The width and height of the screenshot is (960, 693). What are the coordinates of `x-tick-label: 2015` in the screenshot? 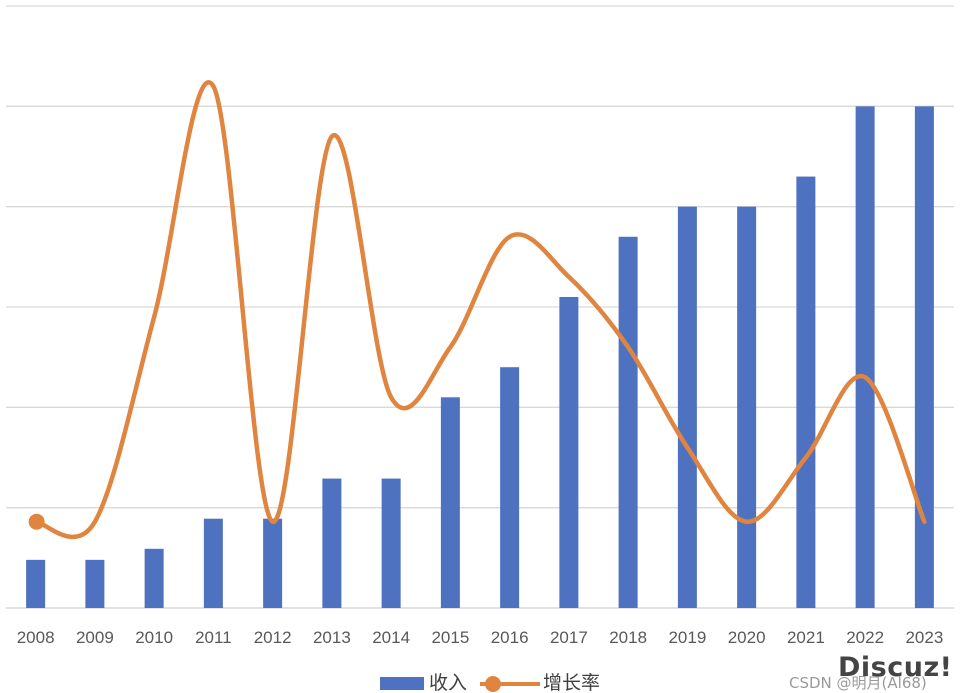 It's located at (450, 637).